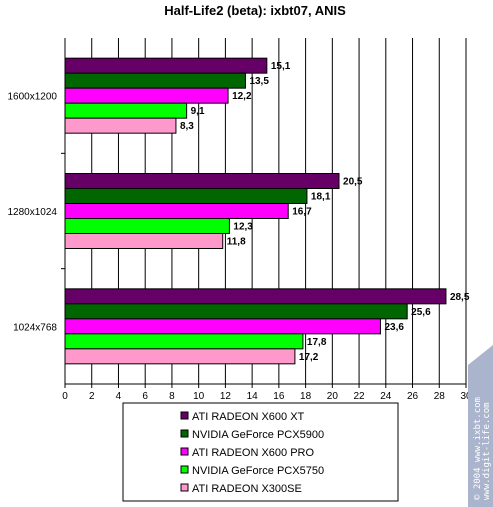 This screenshot has width=493, height=507. I want to click on legend-label: NVIDIA GeForce PCX5900, so click(258, 435).